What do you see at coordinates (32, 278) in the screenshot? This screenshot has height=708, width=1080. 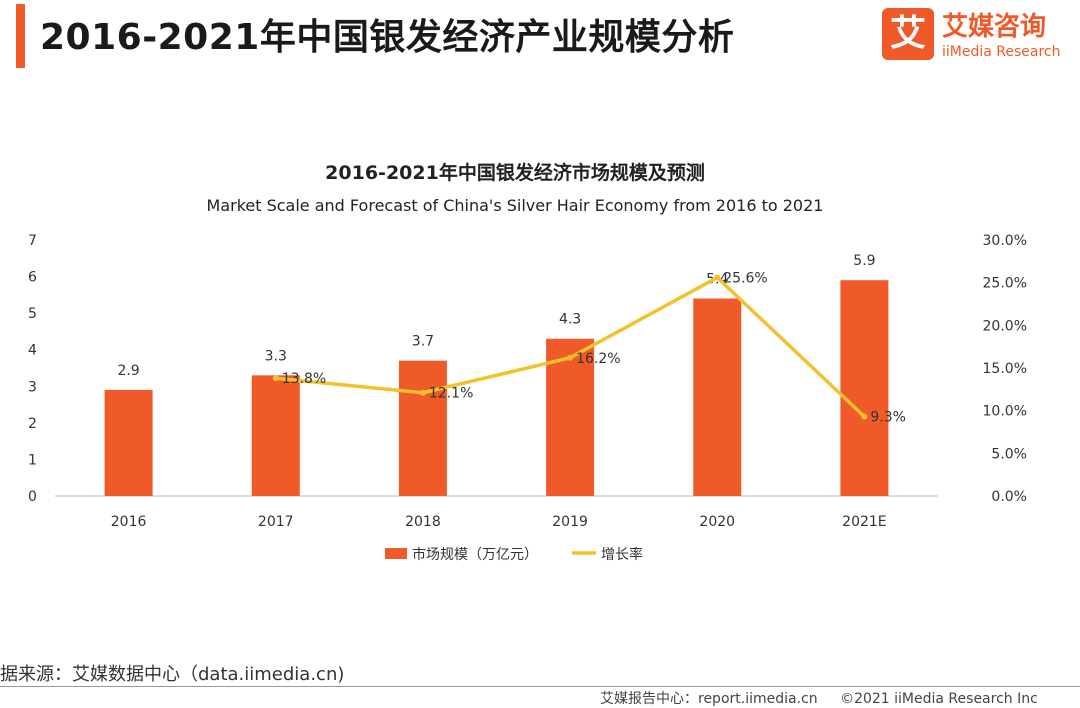 I see `y-left-tick-label: 6` at bounding box center [32, 278].